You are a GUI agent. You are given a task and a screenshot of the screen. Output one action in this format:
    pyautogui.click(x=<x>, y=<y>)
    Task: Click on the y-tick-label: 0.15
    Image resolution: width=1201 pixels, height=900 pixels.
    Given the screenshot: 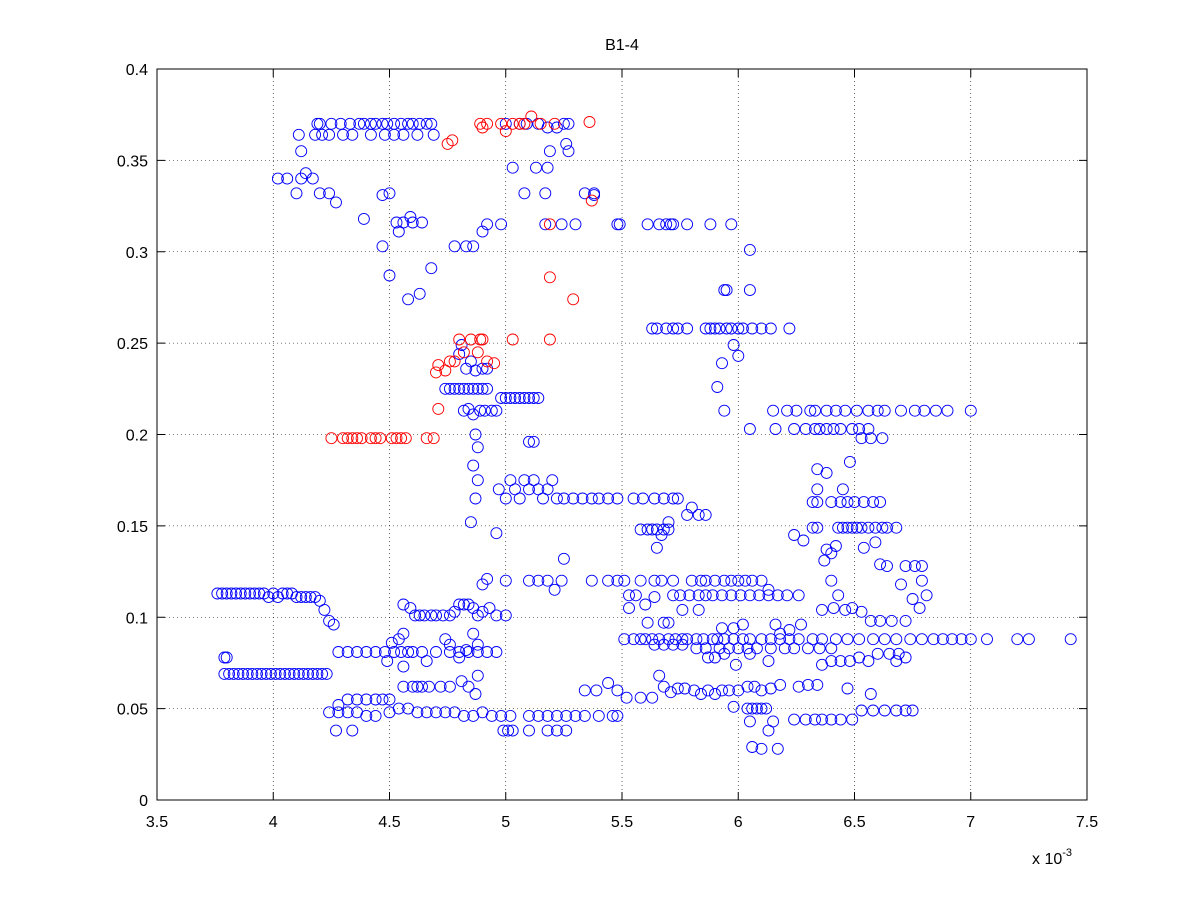 What is the action you would take?
    pyautogui.click(x=132, y=527)
    